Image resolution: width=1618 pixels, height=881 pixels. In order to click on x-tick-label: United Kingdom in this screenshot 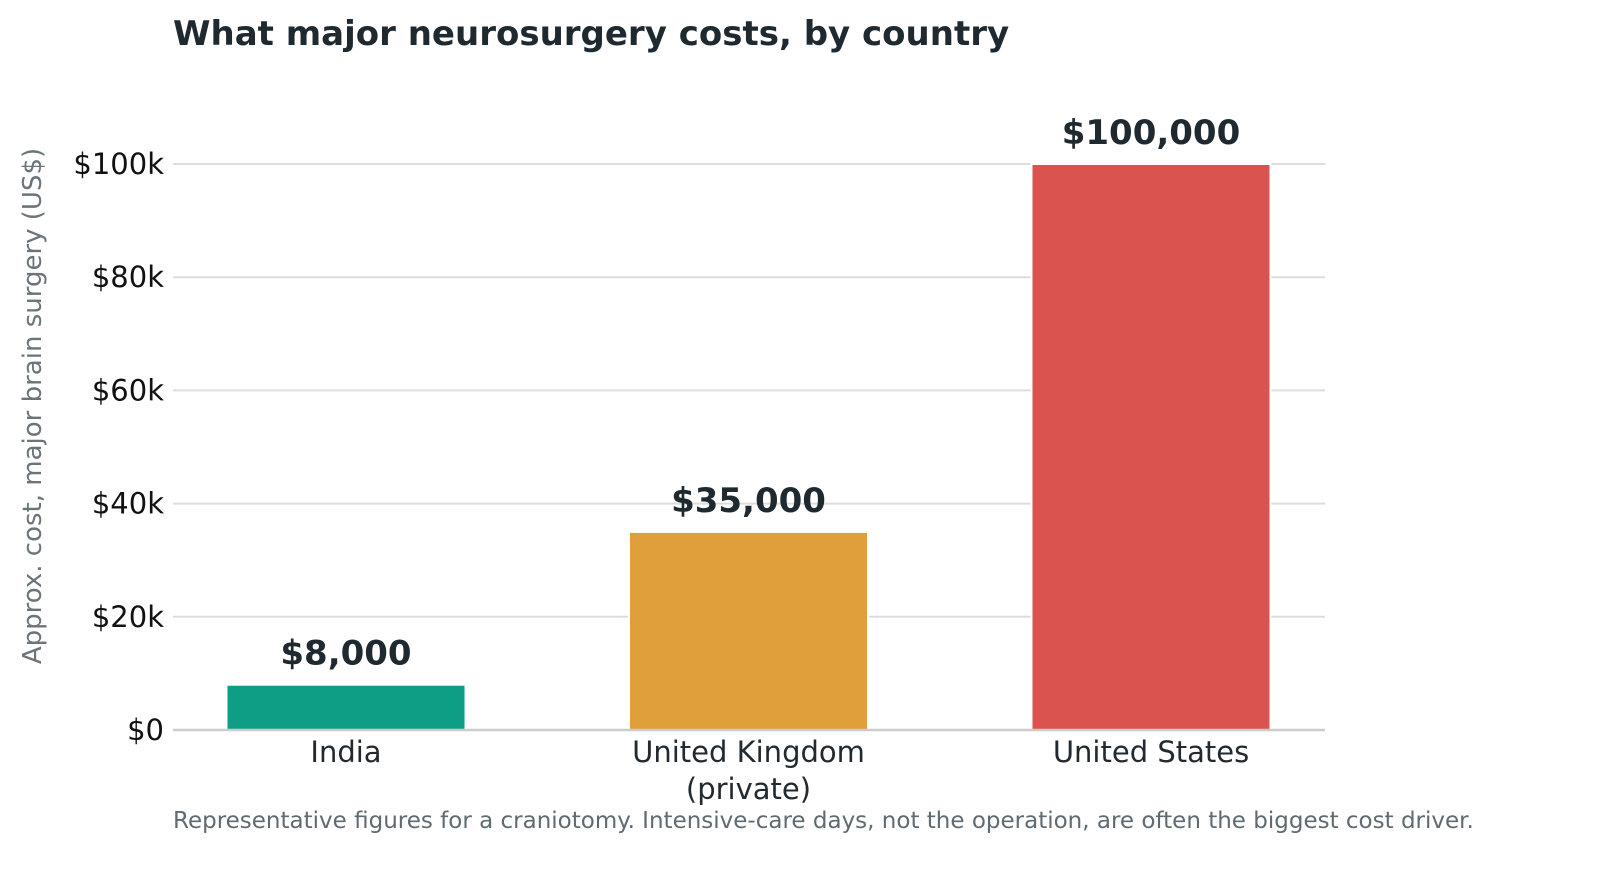, I will do `click(748, 752)`.